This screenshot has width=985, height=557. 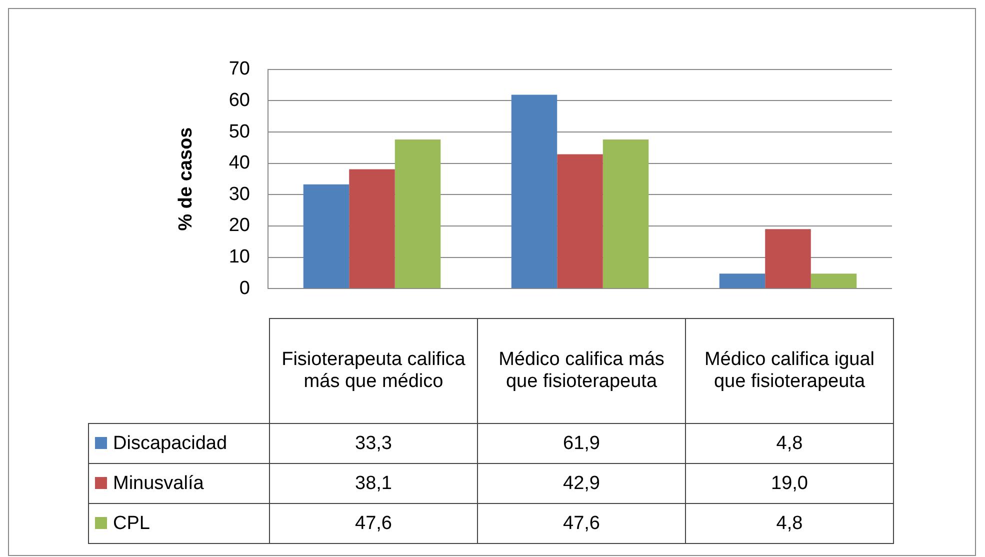 I want to click on x-tick-label: Médico califica más que fisioterapeuta, so click(x=582, y=371).